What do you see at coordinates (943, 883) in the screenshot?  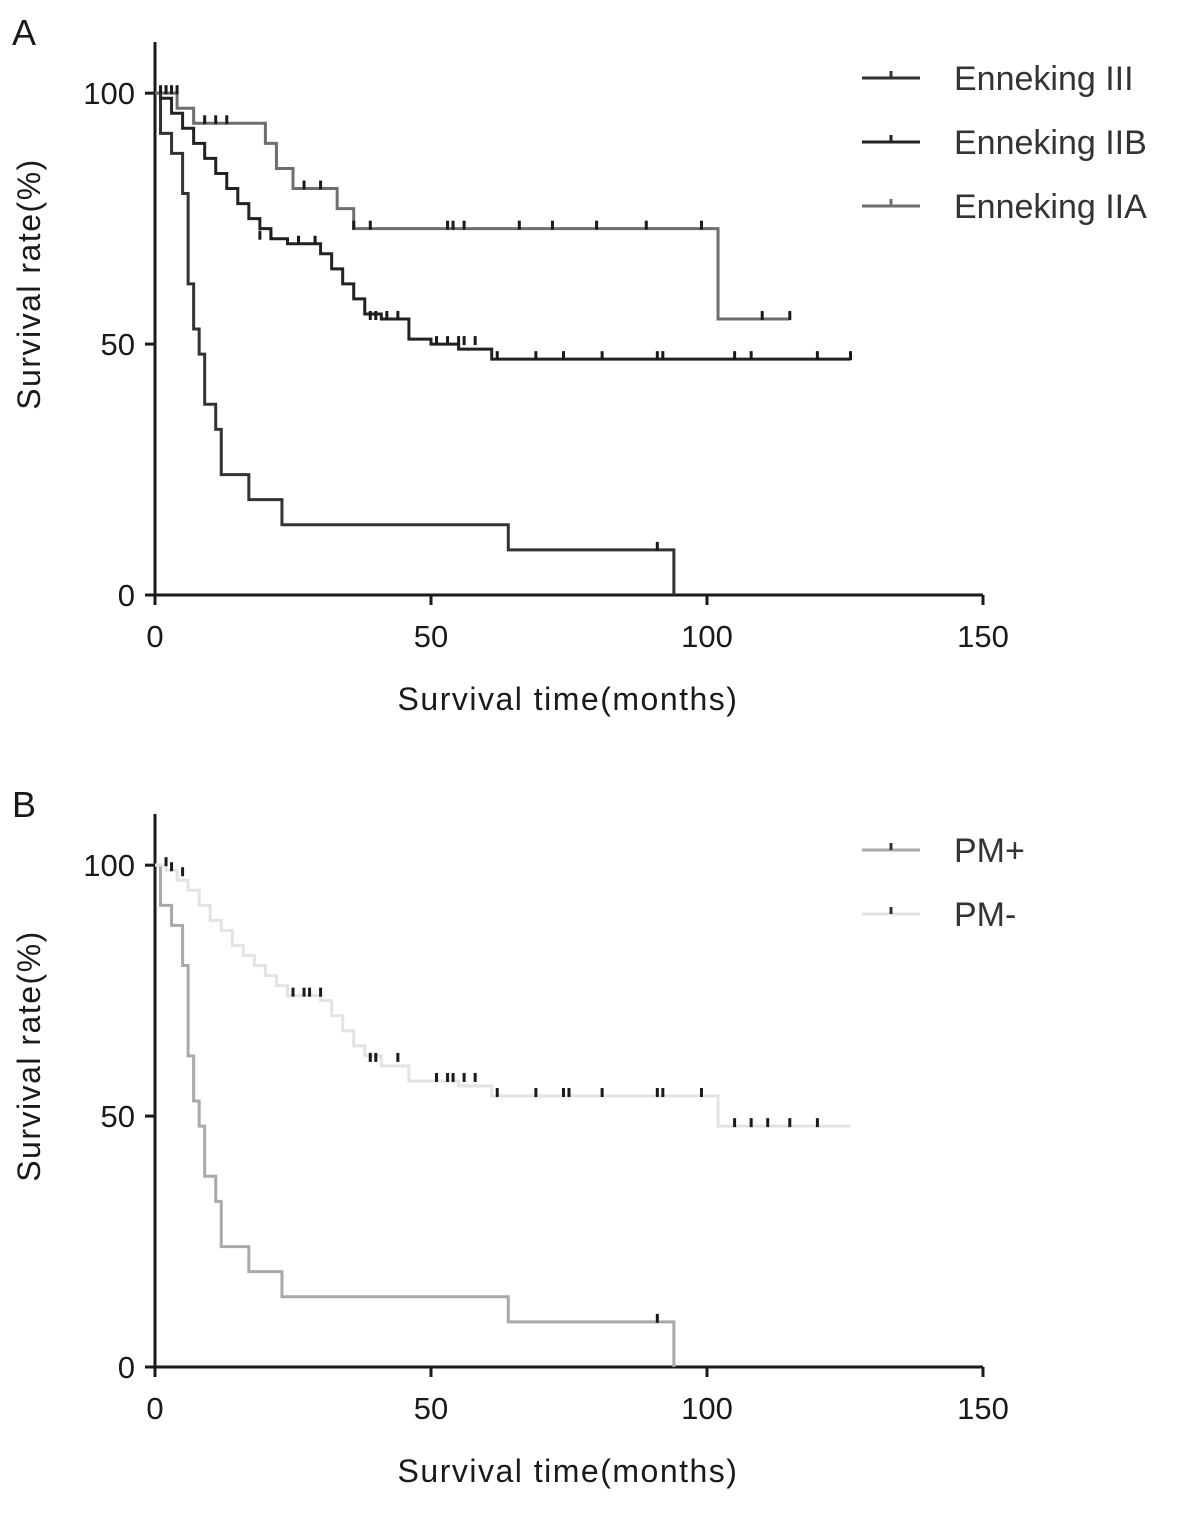 I see `legend-b: PM+ PM-` at bounding box center [943, 883].